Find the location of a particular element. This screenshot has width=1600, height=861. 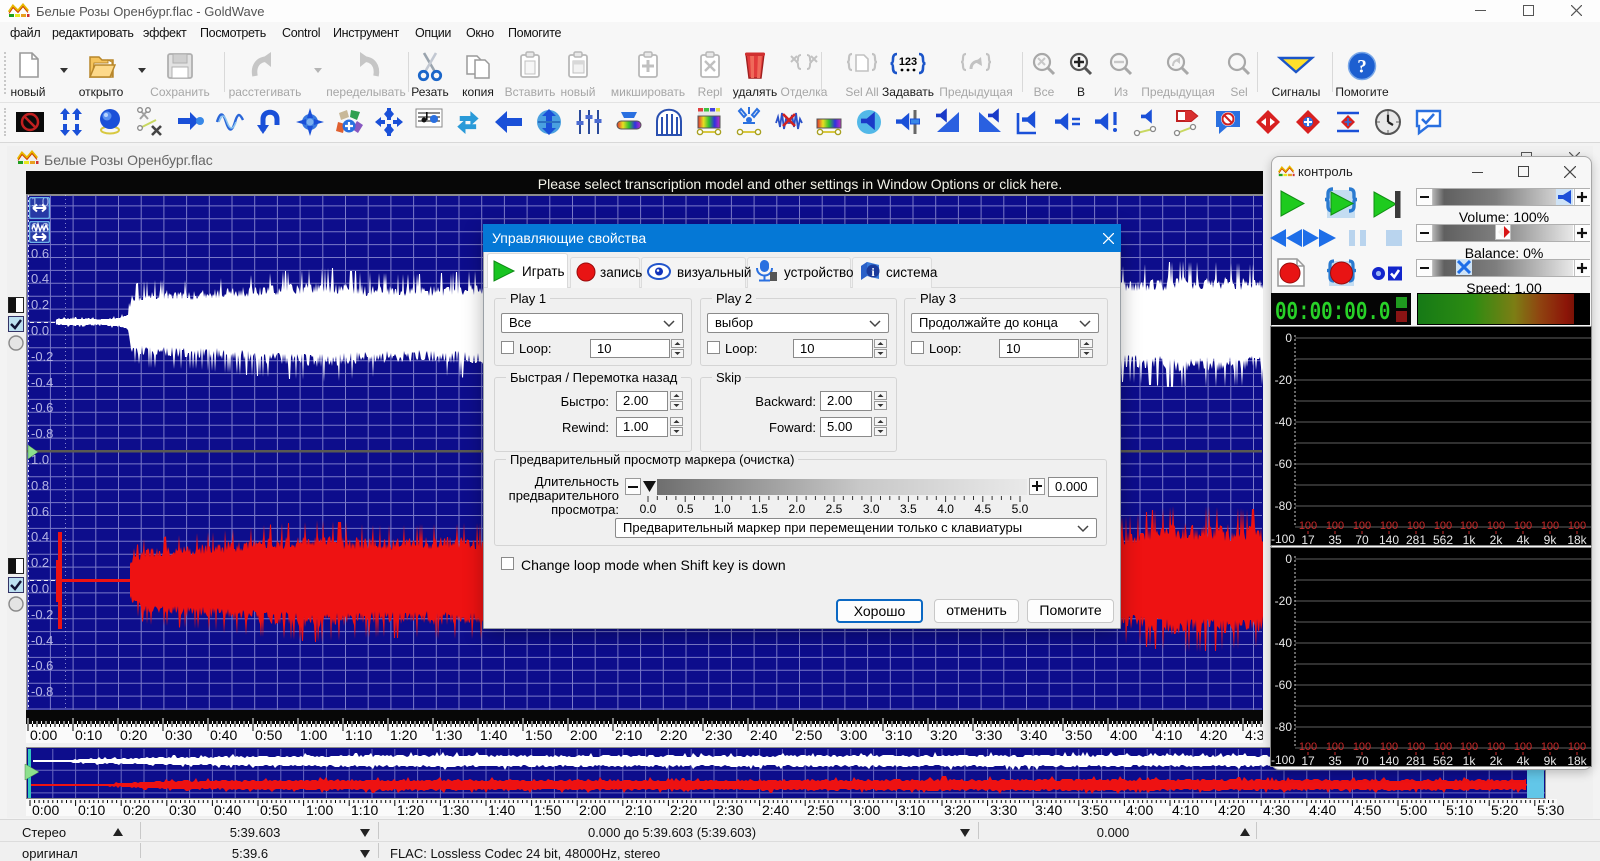

svg-text: 562 is located at coordinates (1443, 760).